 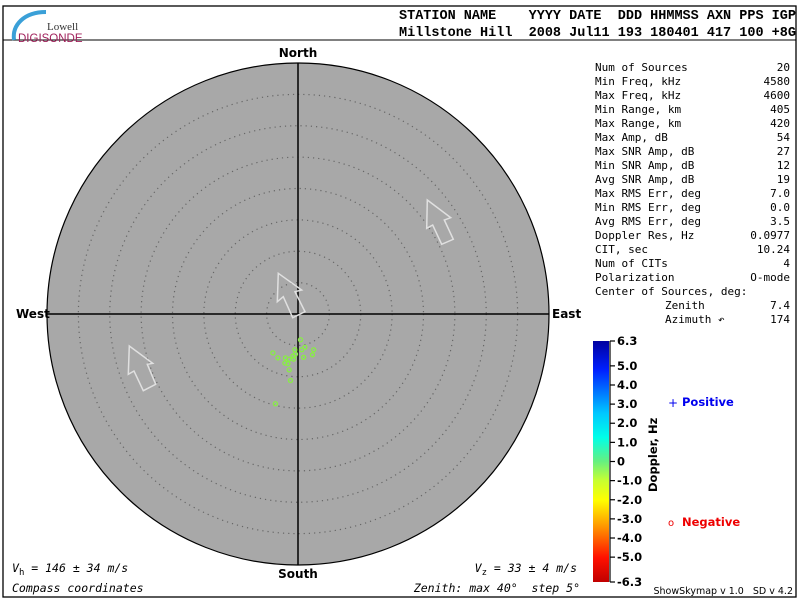 What do you see at coordinates (634, 277) in the screenshot?
I see `stat-label: Polarization` at bounding box center [634, 277].